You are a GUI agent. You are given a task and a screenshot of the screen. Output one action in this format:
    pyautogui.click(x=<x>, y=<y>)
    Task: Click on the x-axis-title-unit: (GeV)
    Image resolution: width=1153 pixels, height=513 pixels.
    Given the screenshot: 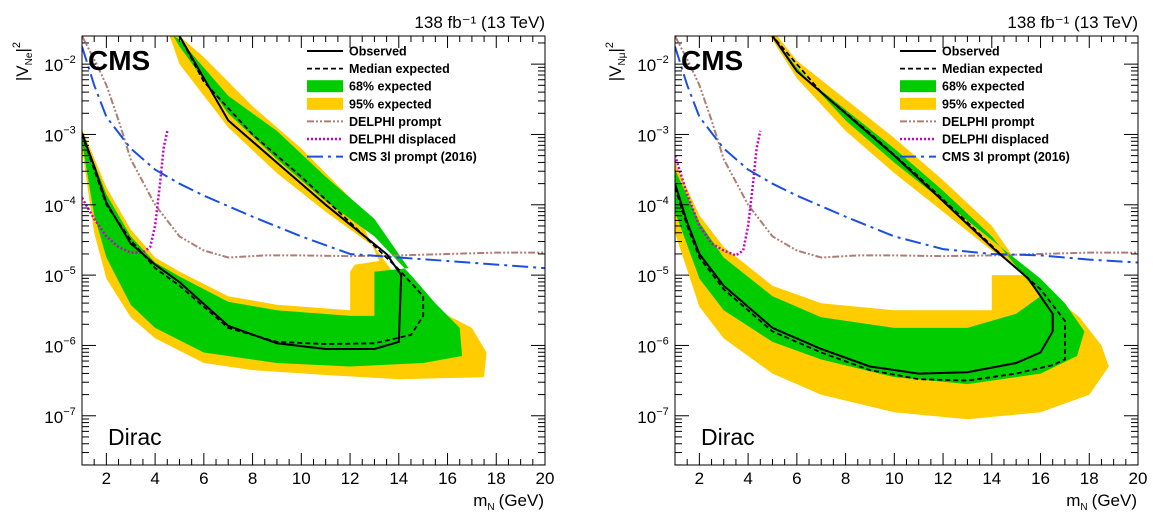 What is the action you would take?
    pyautogui.click(x=1114, y=500)
    